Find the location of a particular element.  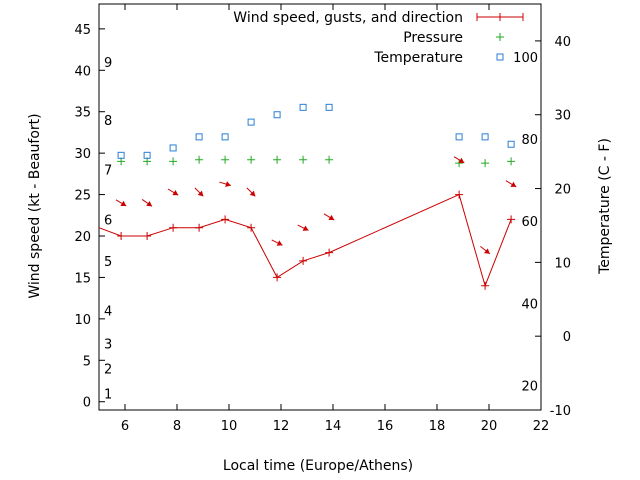

x-tick-label: 16 is located at coordinates (385, 426).